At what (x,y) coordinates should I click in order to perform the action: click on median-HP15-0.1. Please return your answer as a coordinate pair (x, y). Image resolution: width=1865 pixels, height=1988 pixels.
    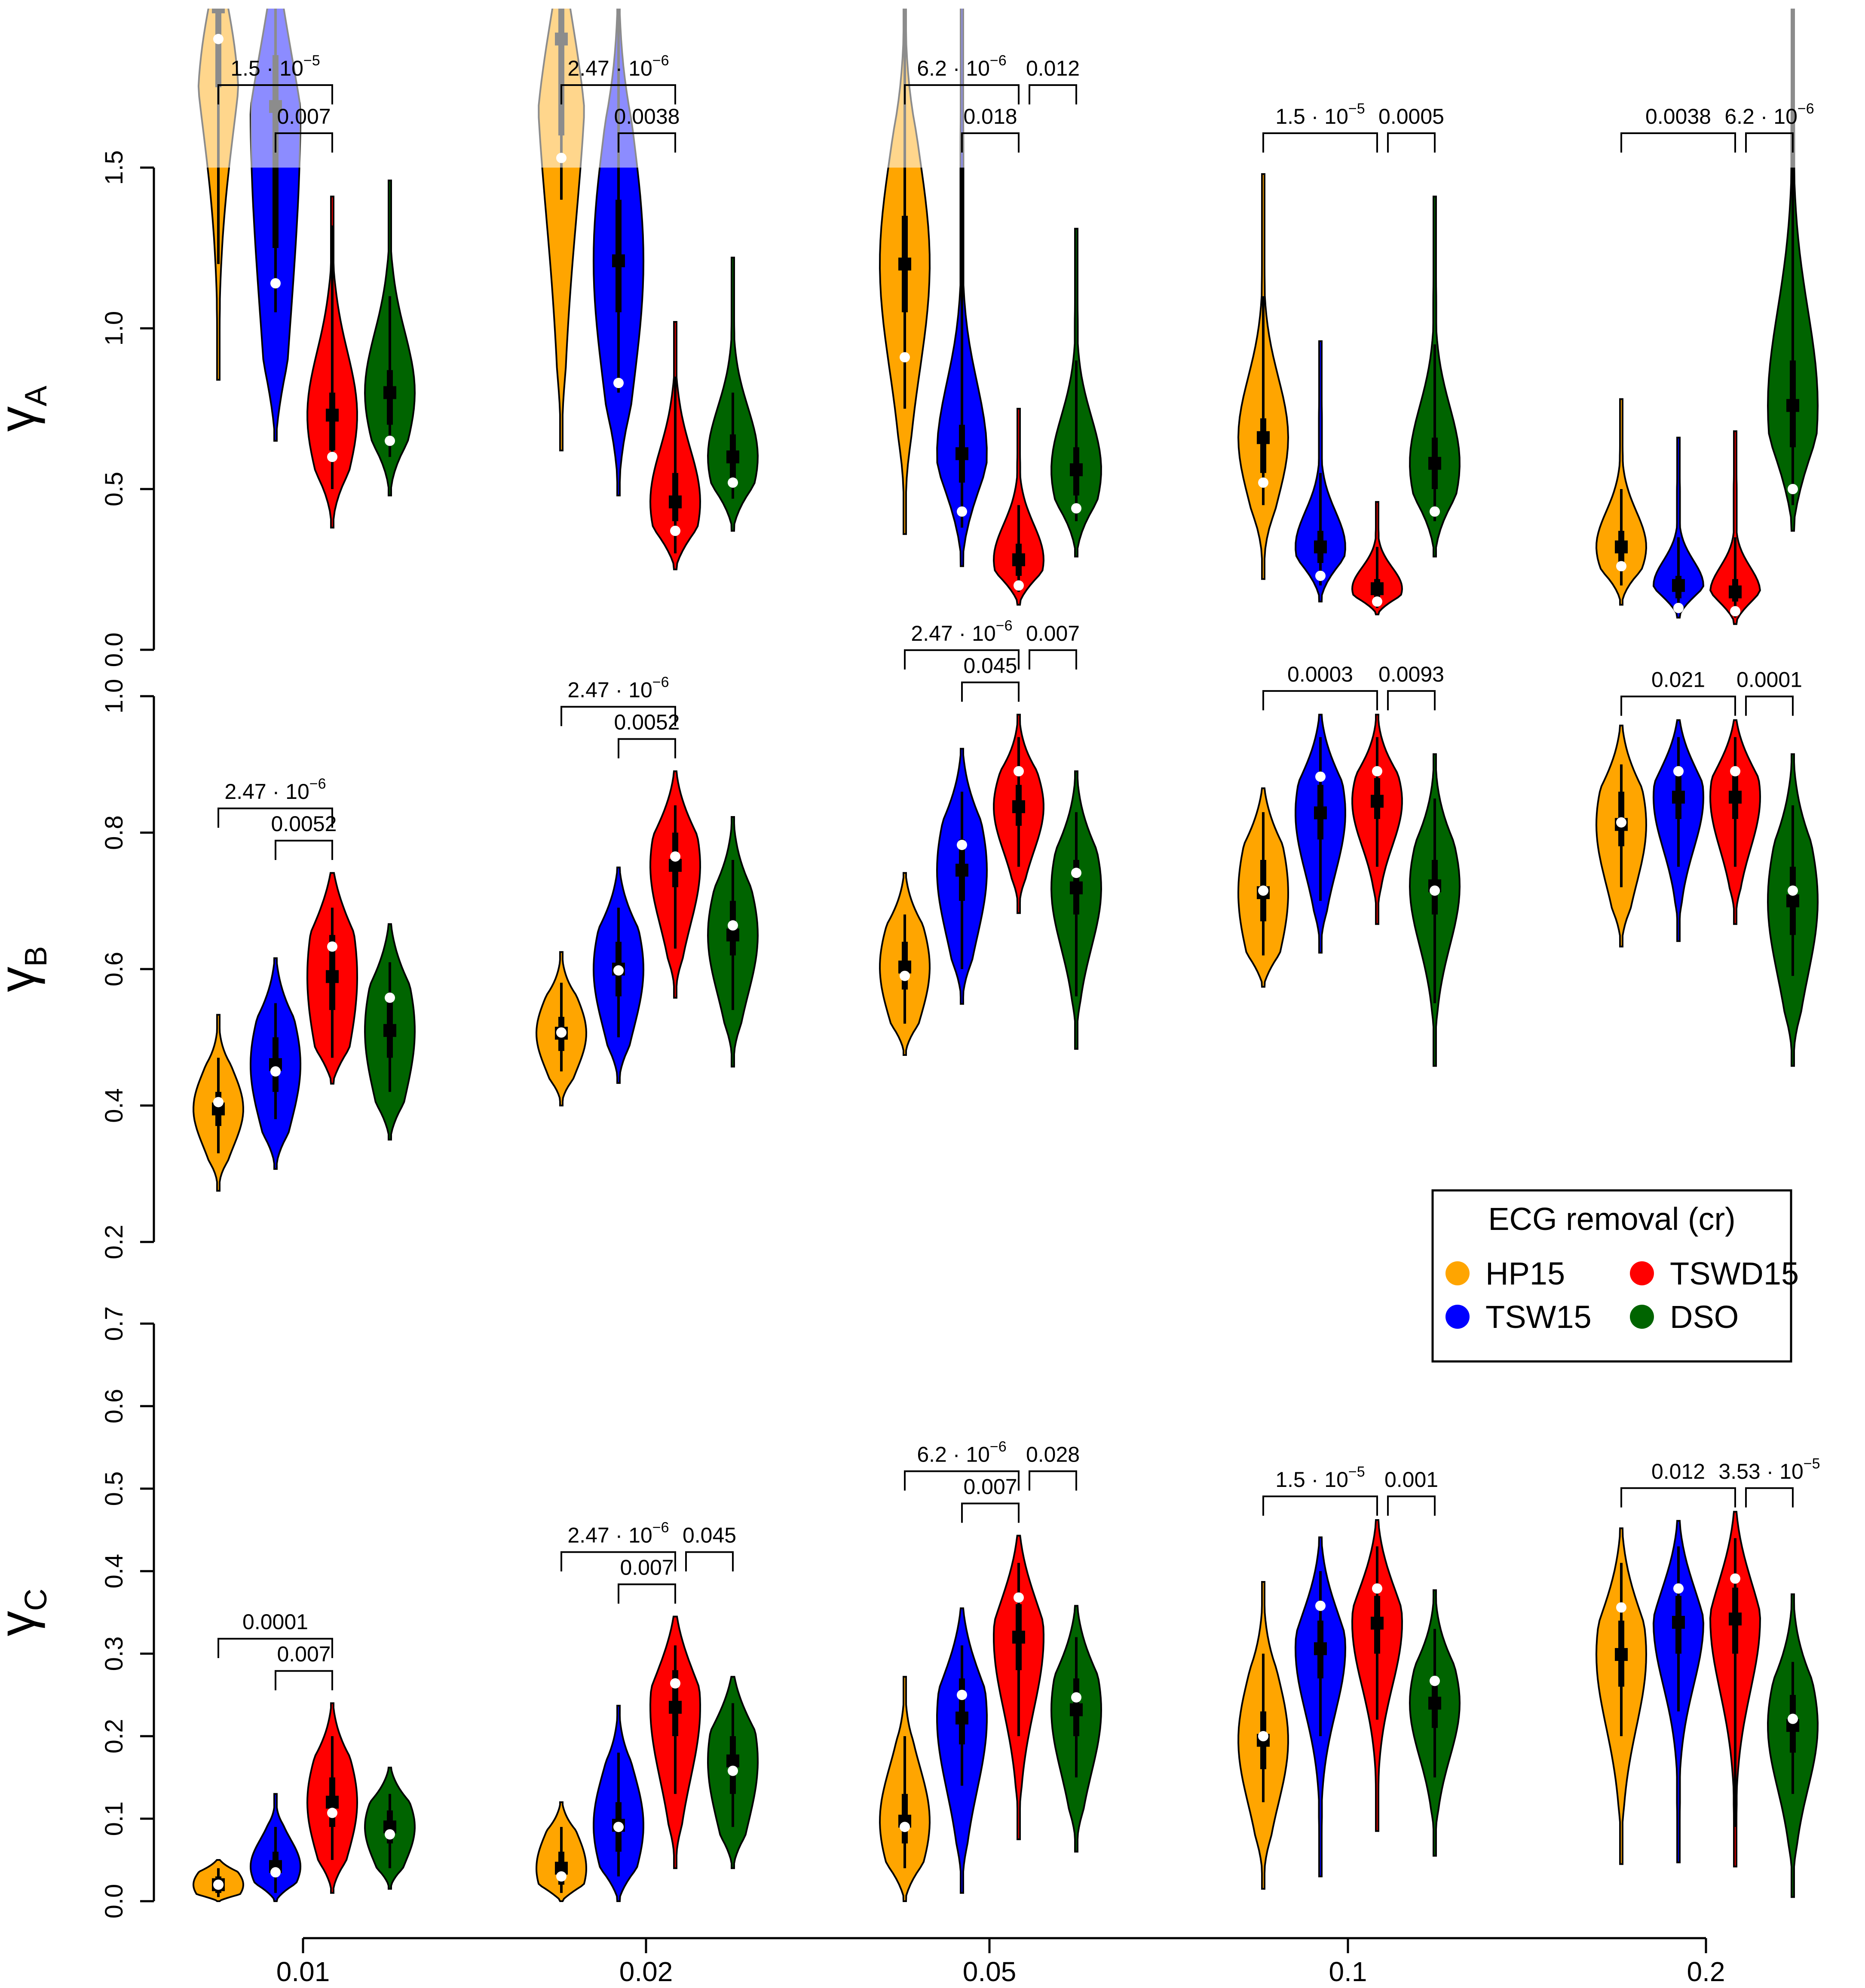
    Looking at the image, I should click on (1263, 438).